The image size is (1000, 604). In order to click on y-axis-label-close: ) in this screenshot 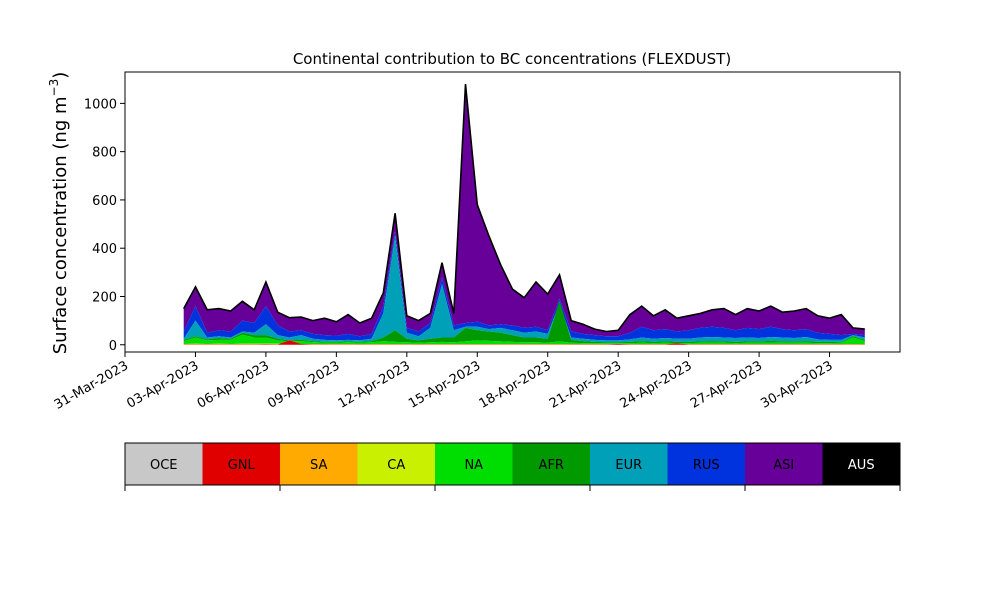, I will do `click(60, 75)`.